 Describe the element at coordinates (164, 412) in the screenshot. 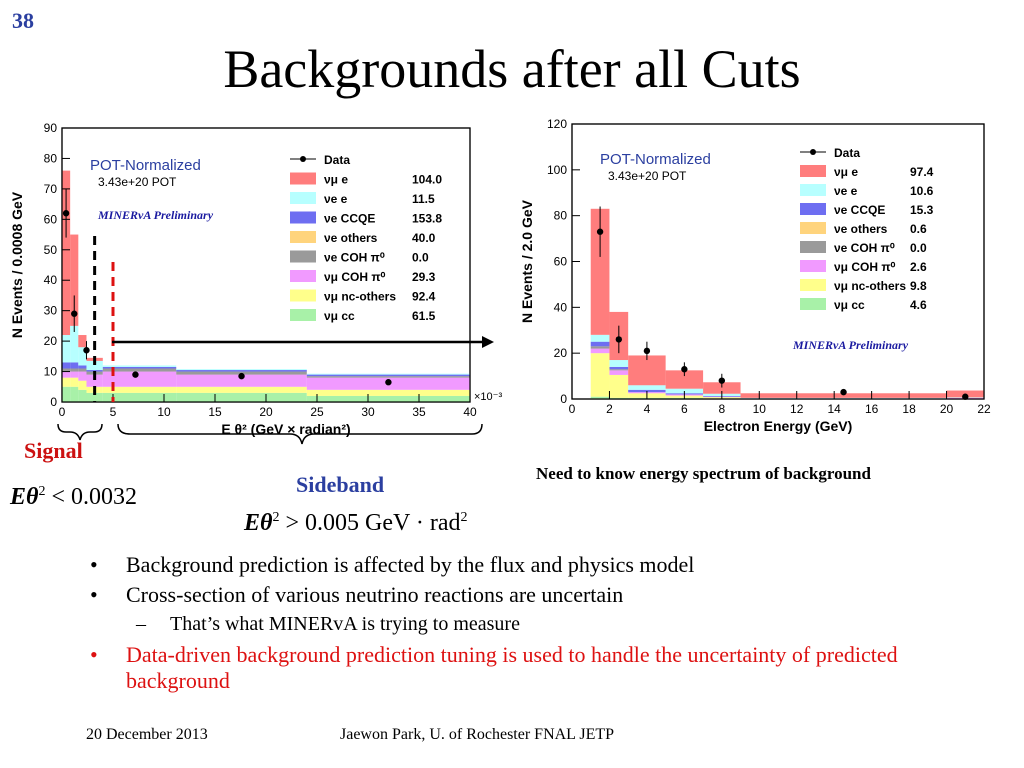

I see `x-tick-label: 10` at that location.